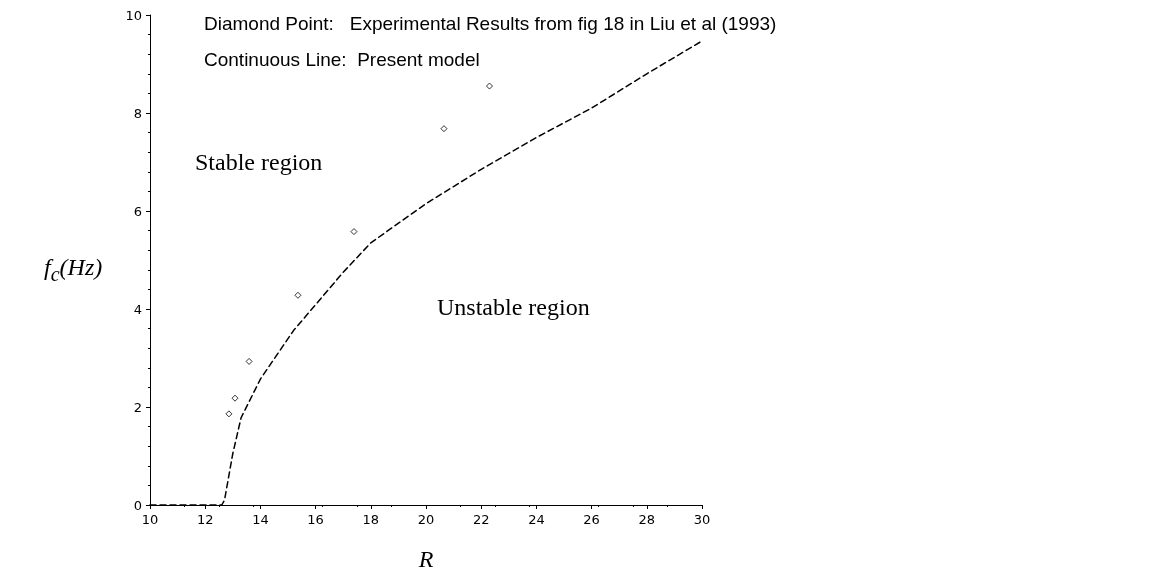  I want to click on annotation: Unstable region, so click(513, 307).